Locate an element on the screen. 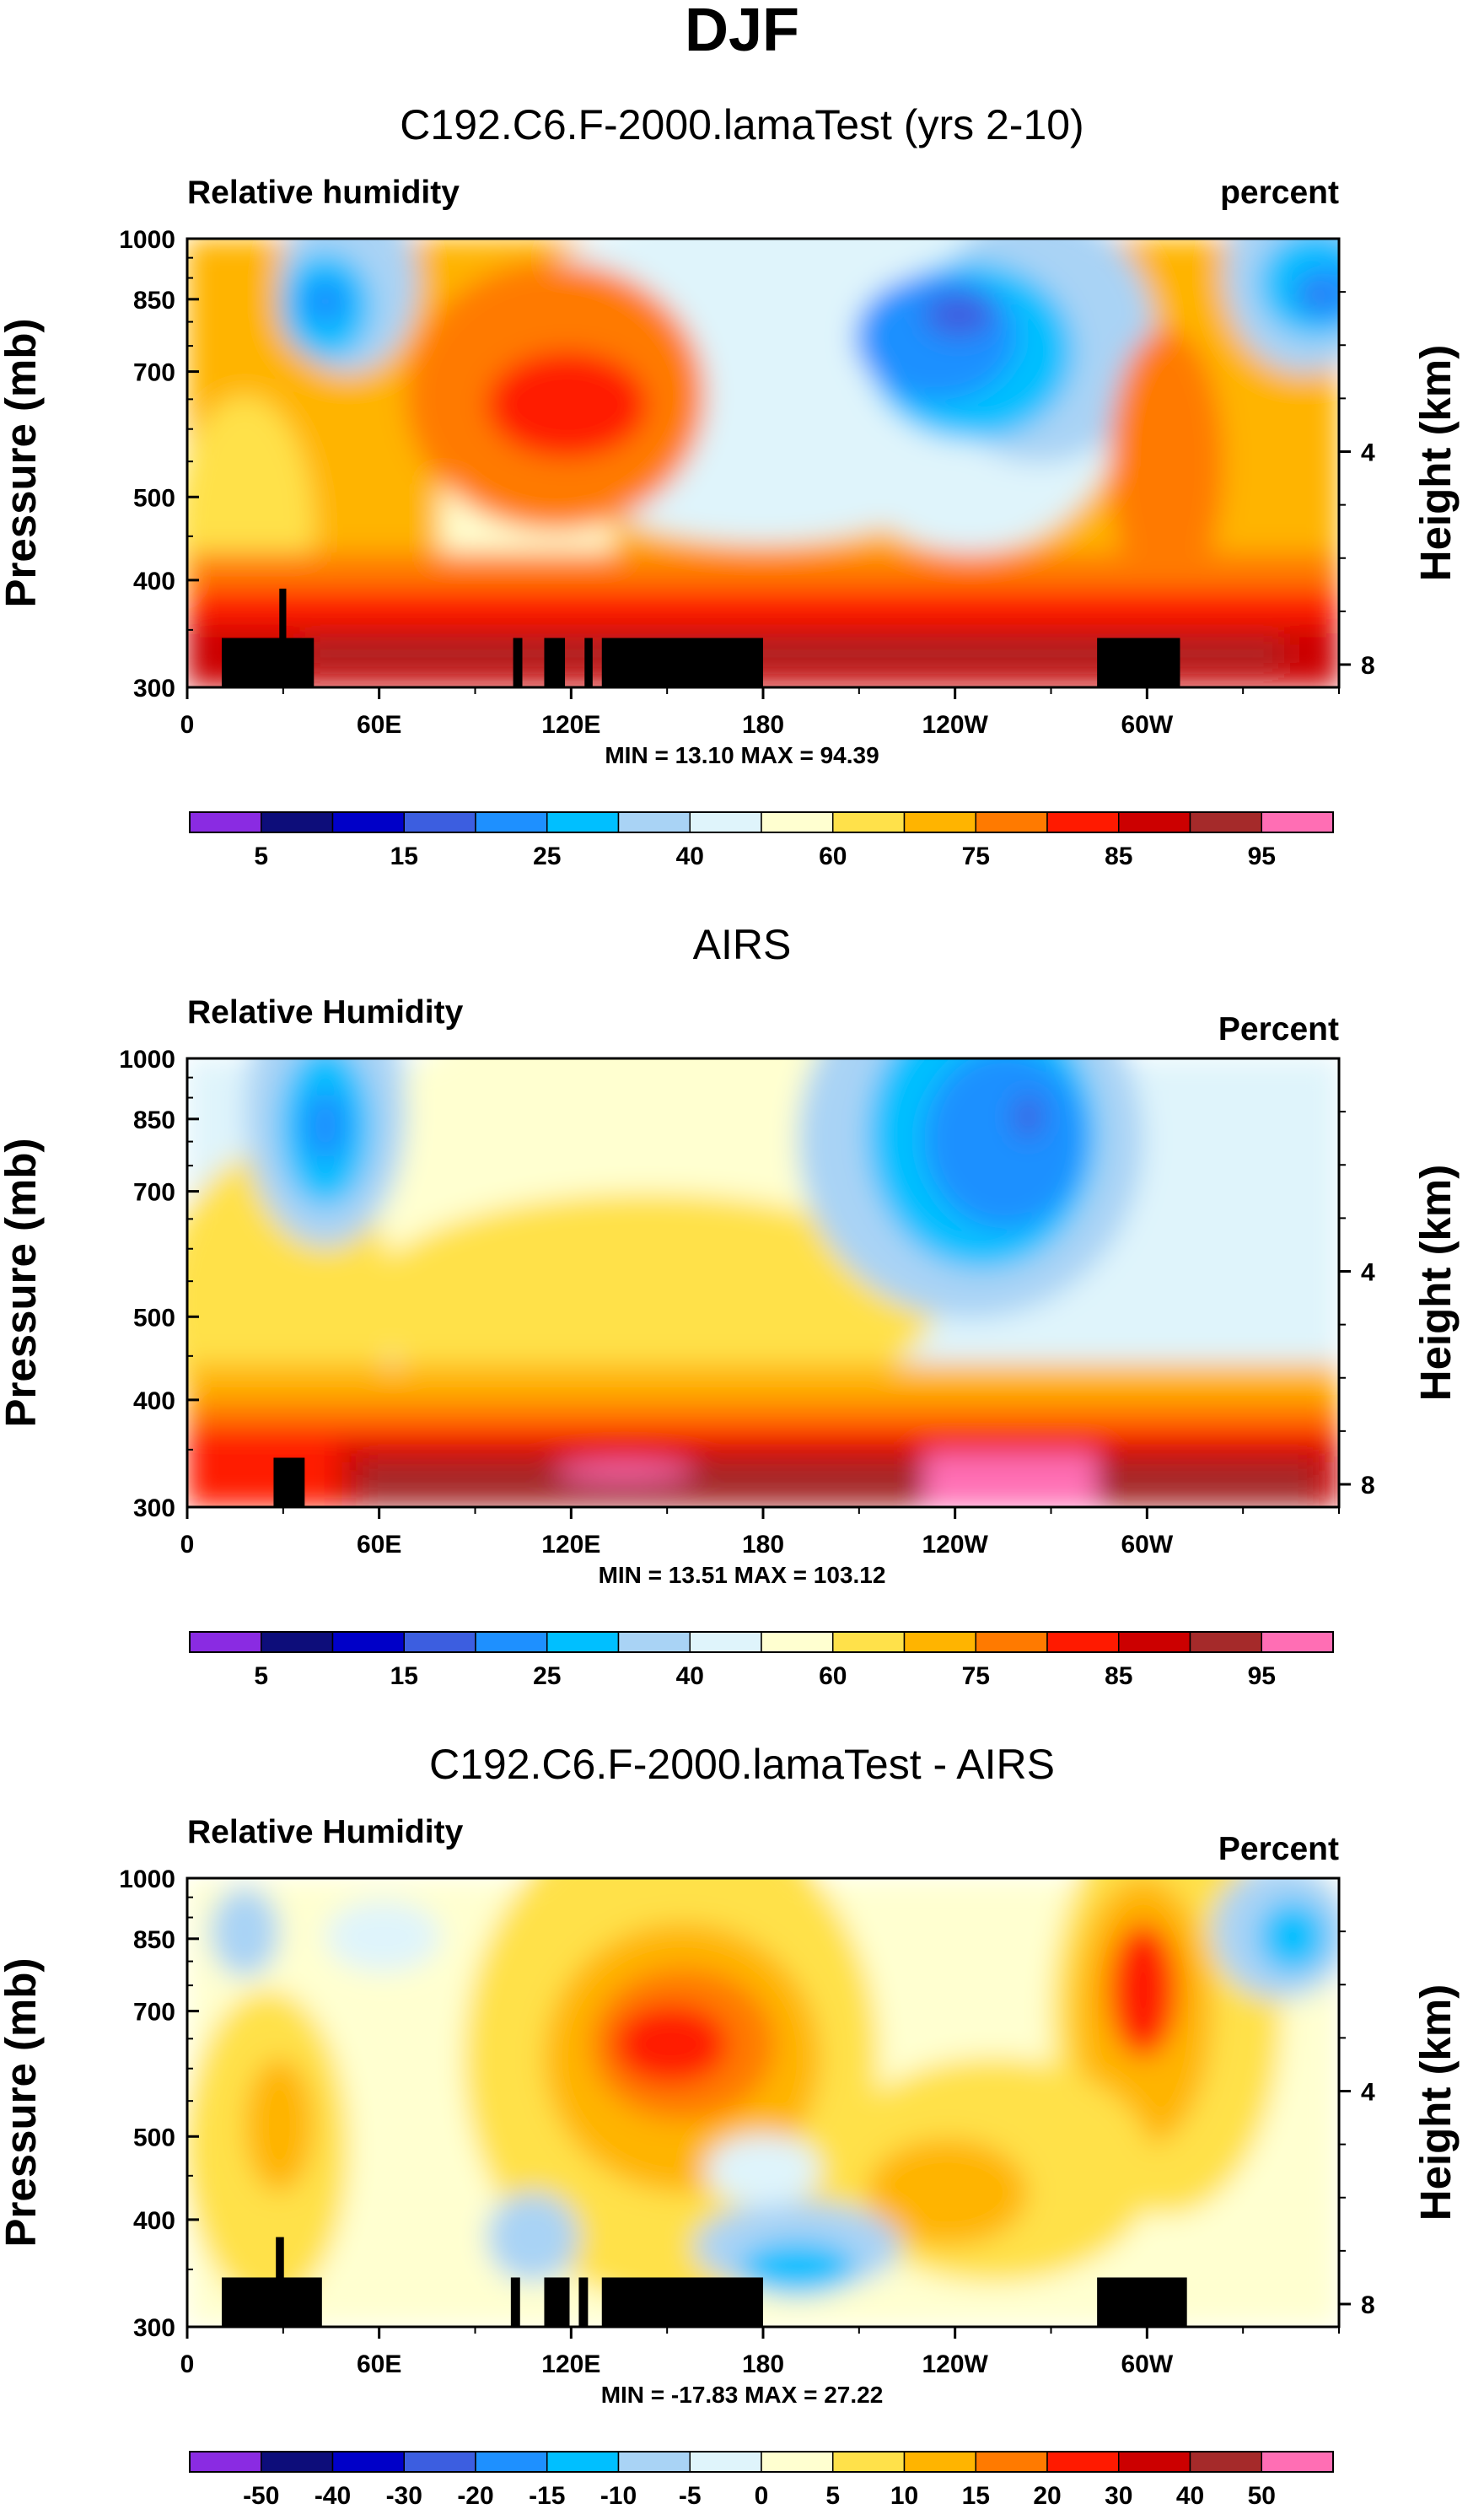  units-label: percent is located at coordinates (1279, 193).